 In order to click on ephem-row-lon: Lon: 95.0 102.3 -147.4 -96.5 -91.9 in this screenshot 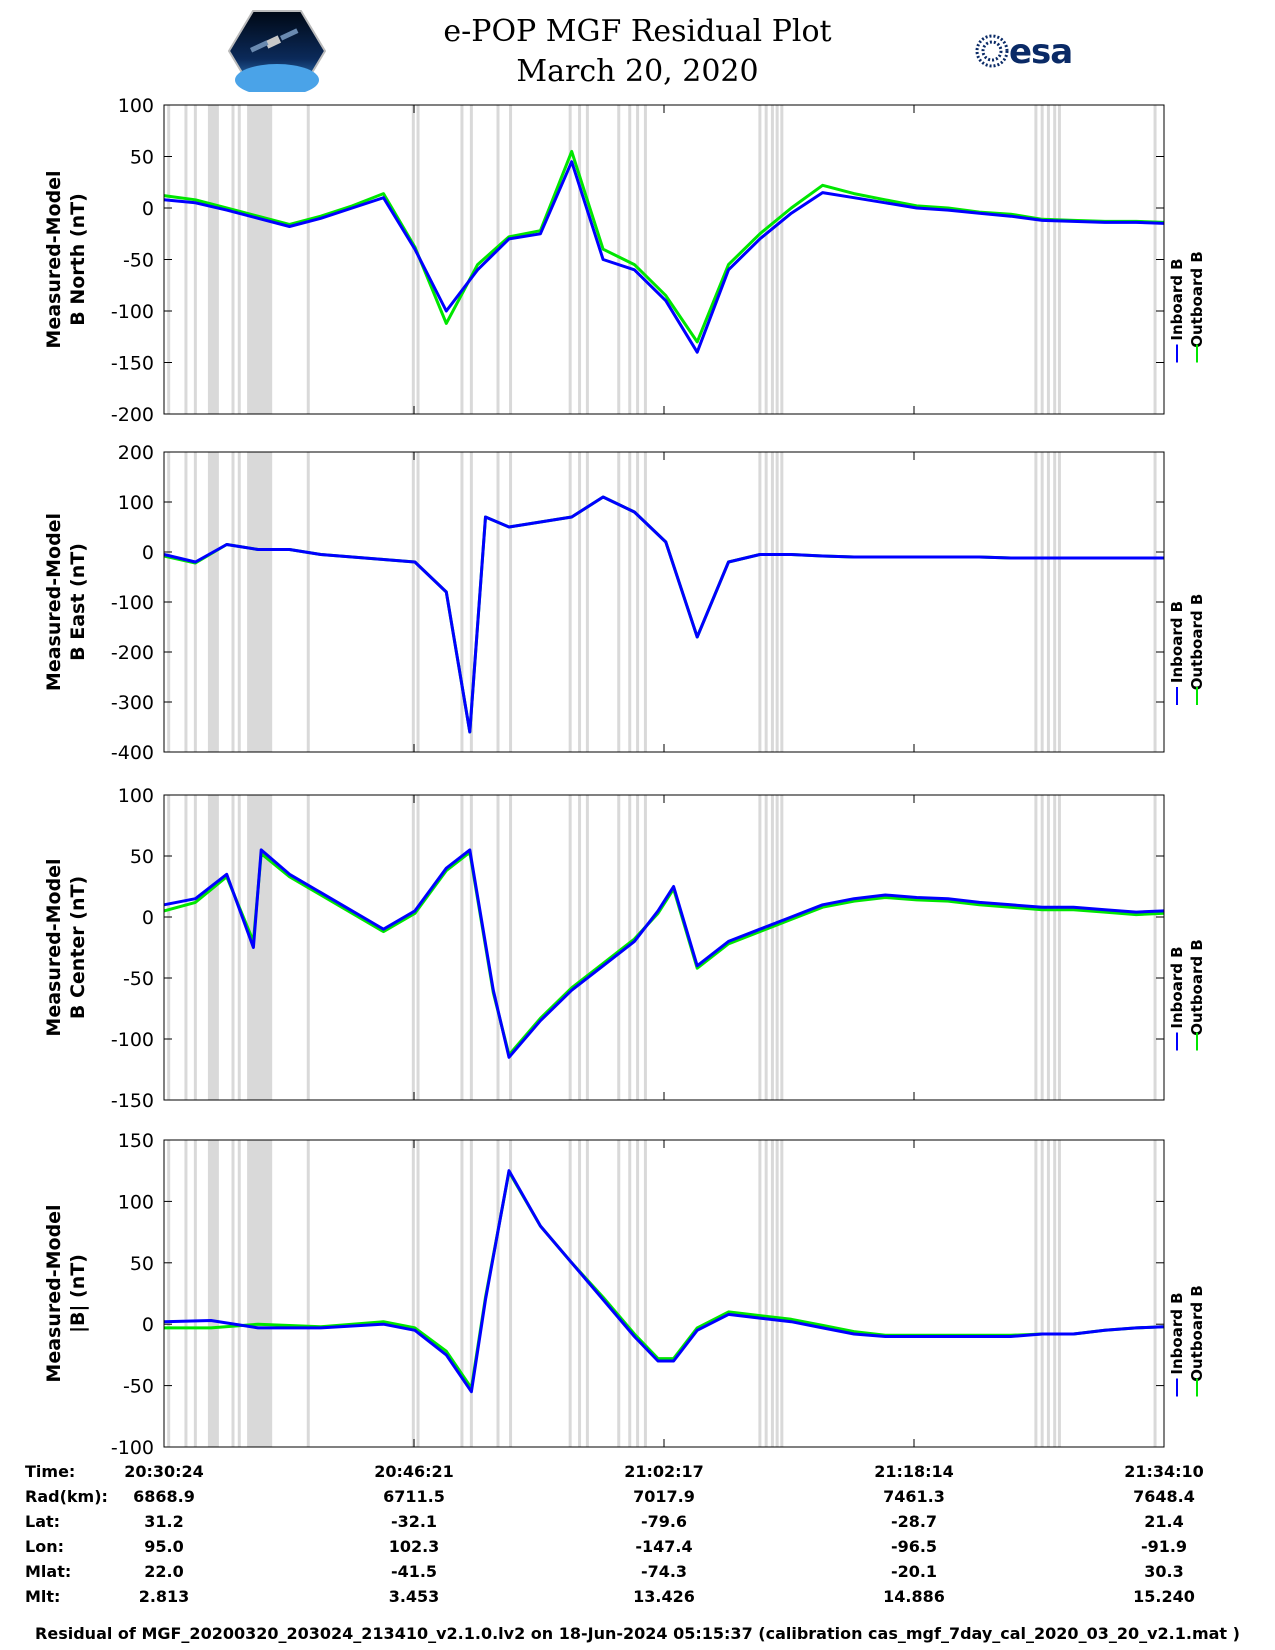, I will do `click(637, 1549)`.